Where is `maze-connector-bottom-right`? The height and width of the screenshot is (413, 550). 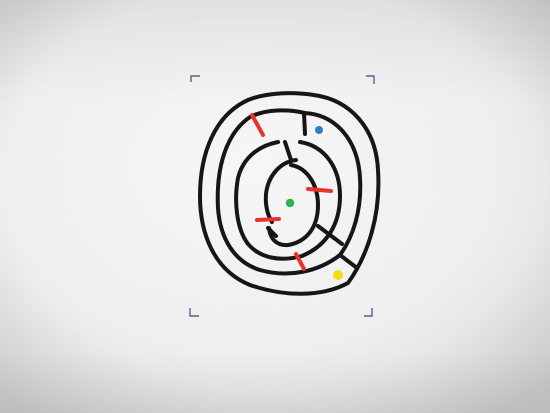 maze-connector-bottom-right is located at coordinates (348, 261).